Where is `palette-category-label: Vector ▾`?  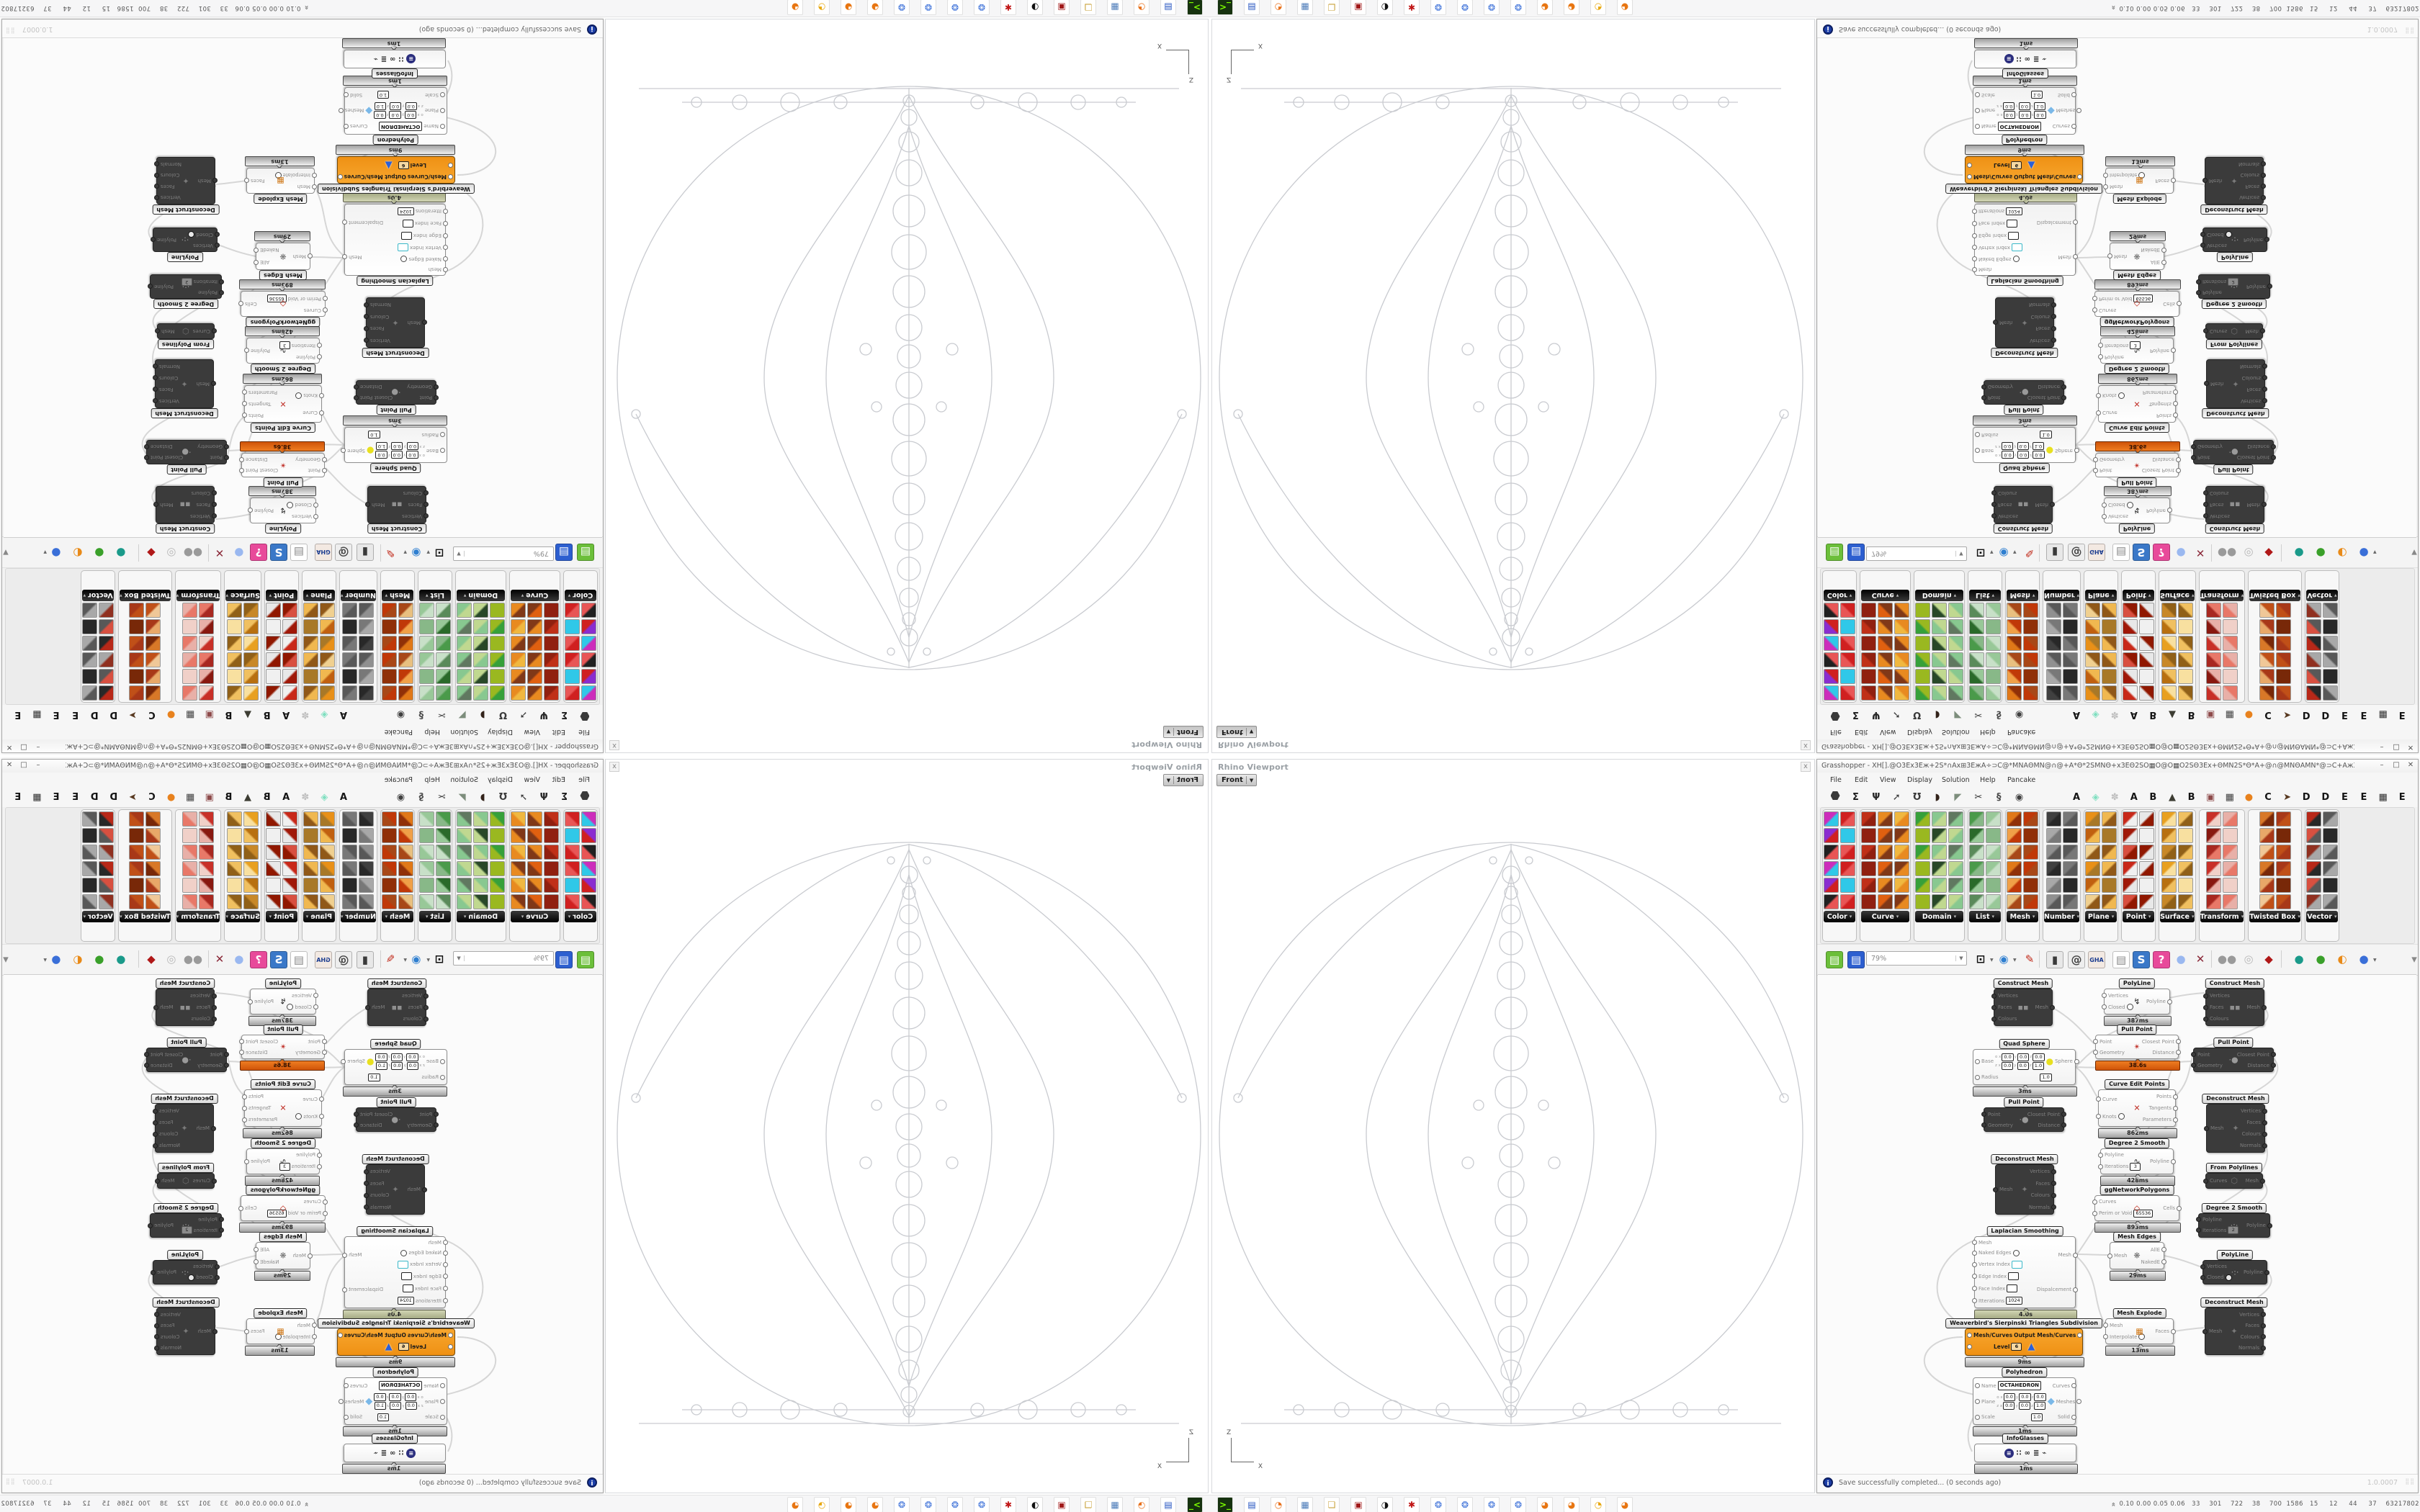 palette-category-label: Vector ▾ is located at coordinates (2321, 916).